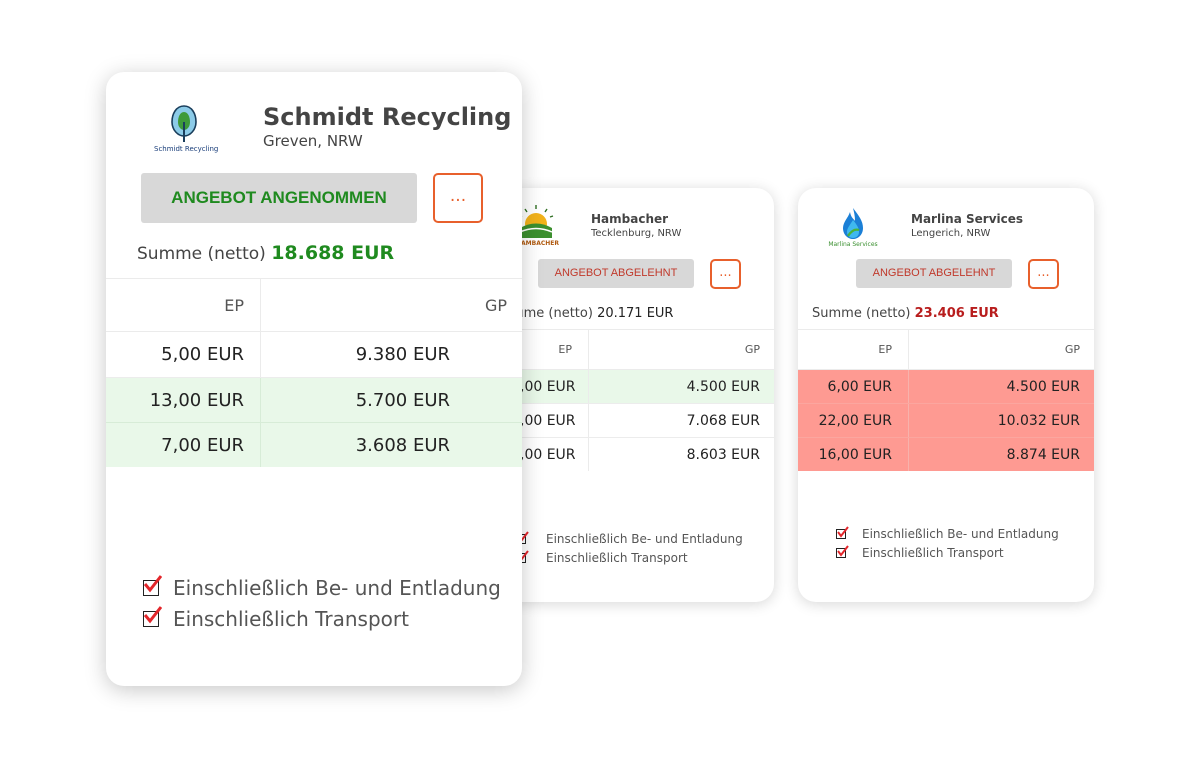  What do you see at coordinates (946, 421) in the screenshot?
I see `table-row: 22,00 EUR 10.032 EUR` at bounding box center [946, 421].